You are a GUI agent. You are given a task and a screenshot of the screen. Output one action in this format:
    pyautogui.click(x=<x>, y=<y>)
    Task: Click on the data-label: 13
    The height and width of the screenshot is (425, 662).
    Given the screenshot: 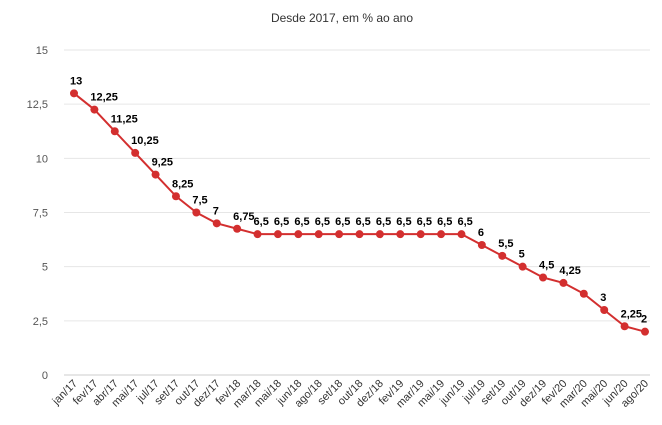 What is the action you would take?
    pyautogui.click(x=76, y=81)
    